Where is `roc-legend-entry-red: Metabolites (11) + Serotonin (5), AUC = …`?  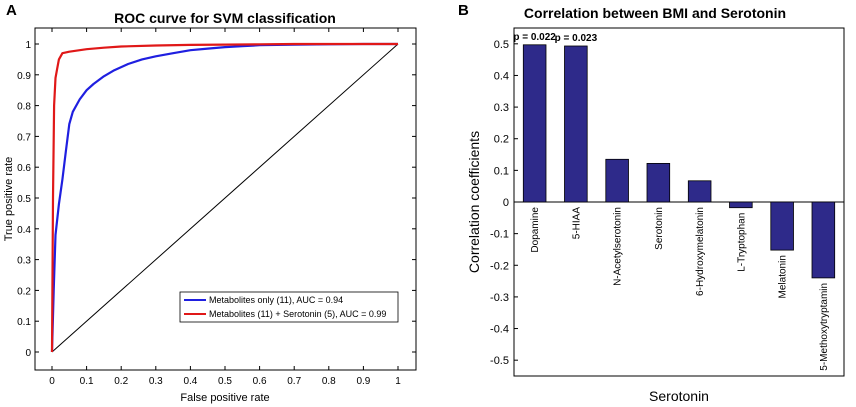
roc-legend-entry-red: Metabolites (11) + Serotonin (5), AUC = … is located at coordinates (297, 314).